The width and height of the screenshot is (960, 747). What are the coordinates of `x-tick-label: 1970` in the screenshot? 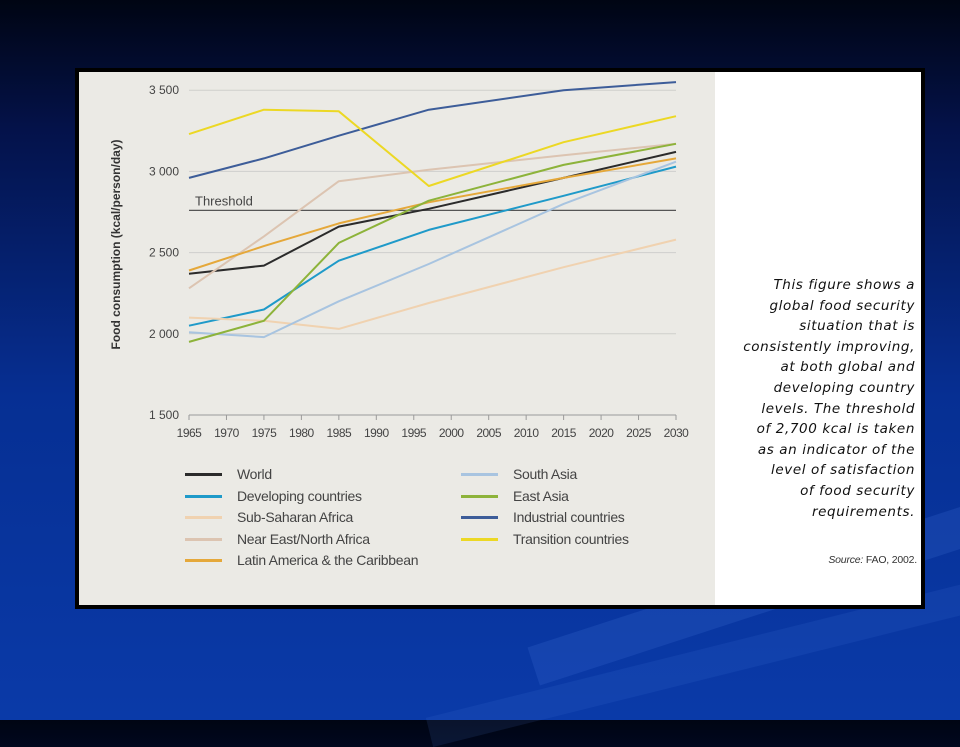 It's located at (227, 433).